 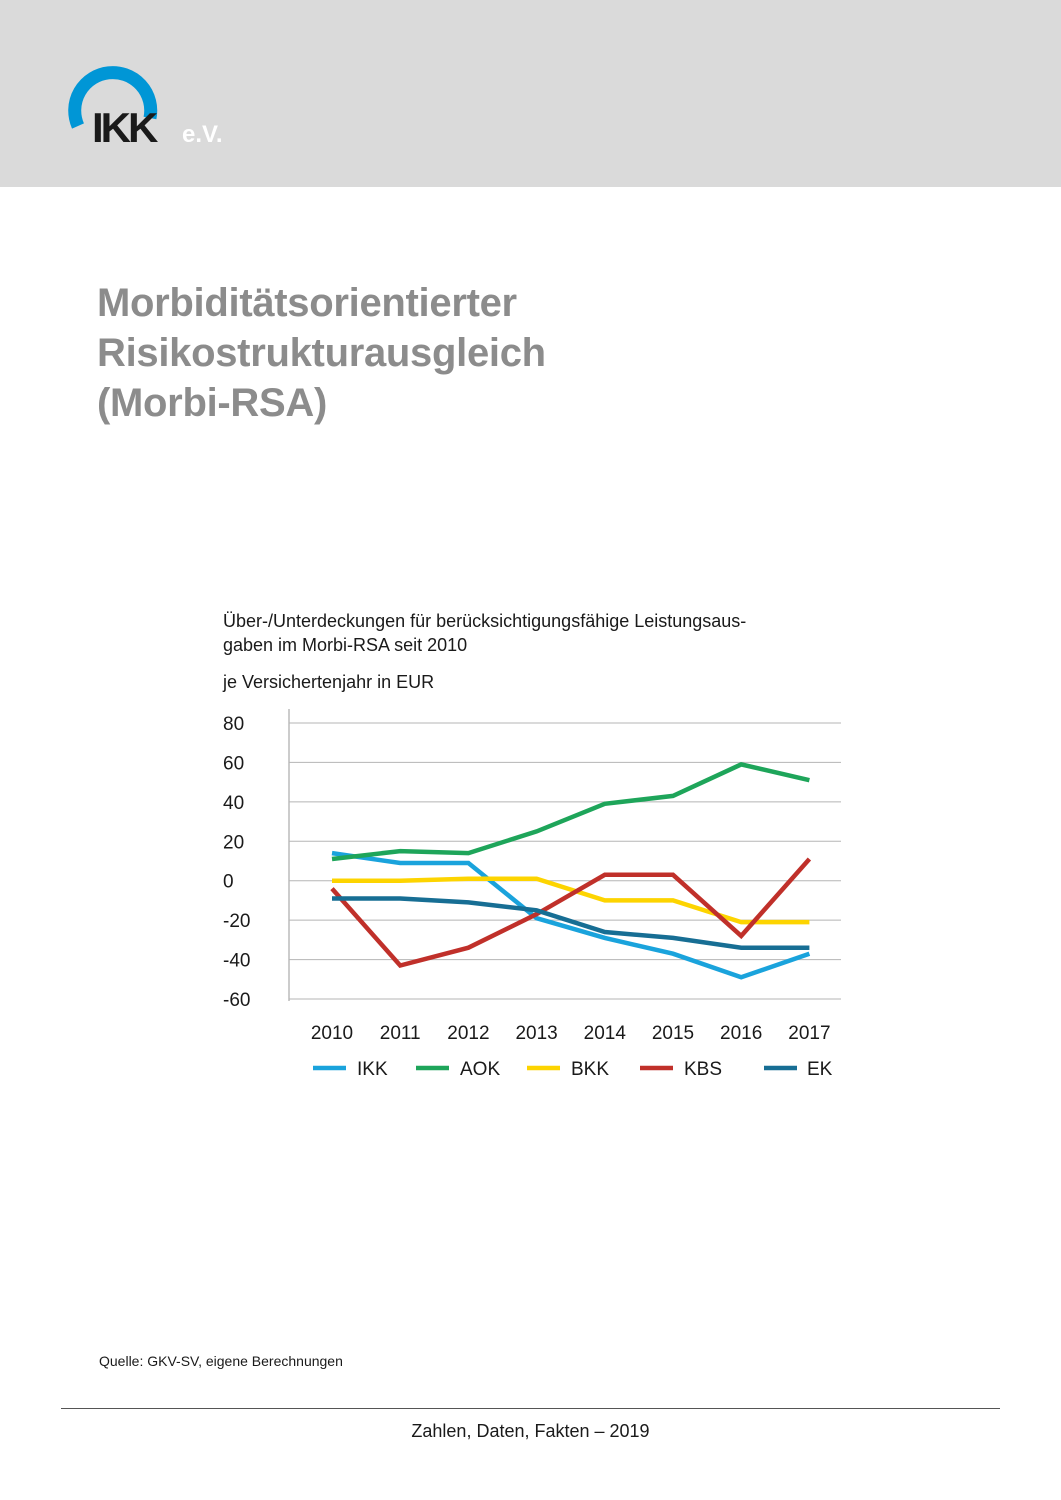 What do you see at coordinates (202, 134) in the screenshot?
I see `logo-suffix: e.V.` at bounding box center [202, 134].